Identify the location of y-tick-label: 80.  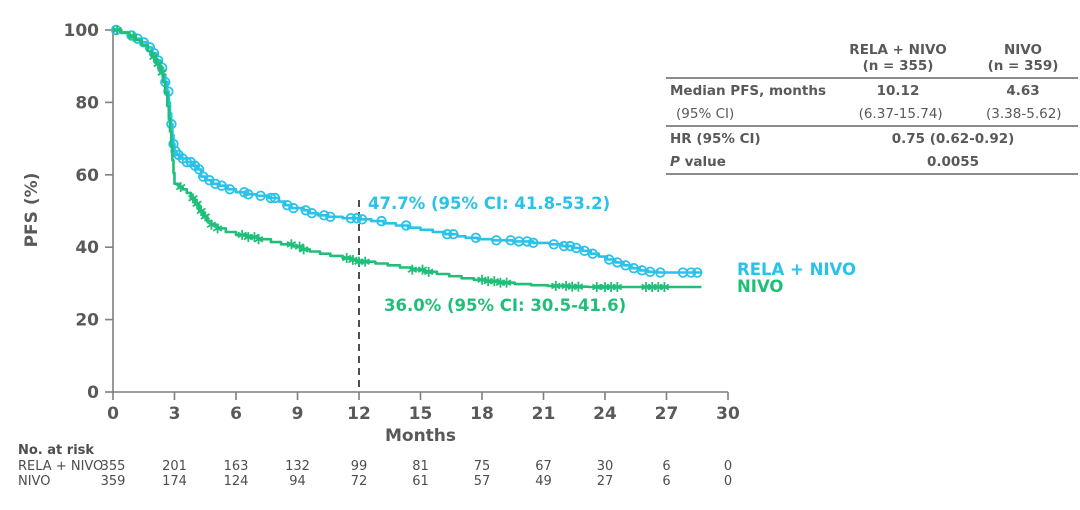
(87, 103).